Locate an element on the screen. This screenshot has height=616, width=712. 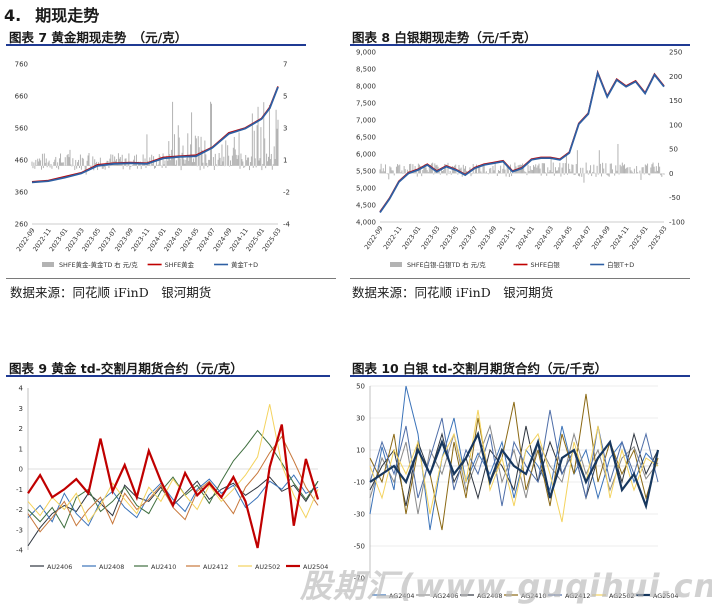
y-left-tick-label: 5,000 is located at coordinates (366, 189).